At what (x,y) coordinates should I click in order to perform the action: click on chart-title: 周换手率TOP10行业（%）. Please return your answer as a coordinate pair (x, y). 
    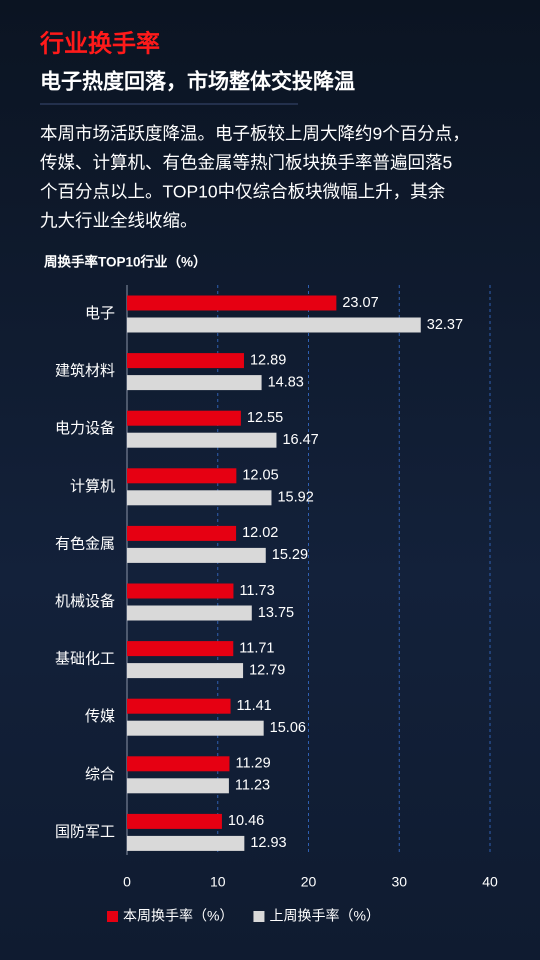
    Looking at the image, I should click on (125, 262).